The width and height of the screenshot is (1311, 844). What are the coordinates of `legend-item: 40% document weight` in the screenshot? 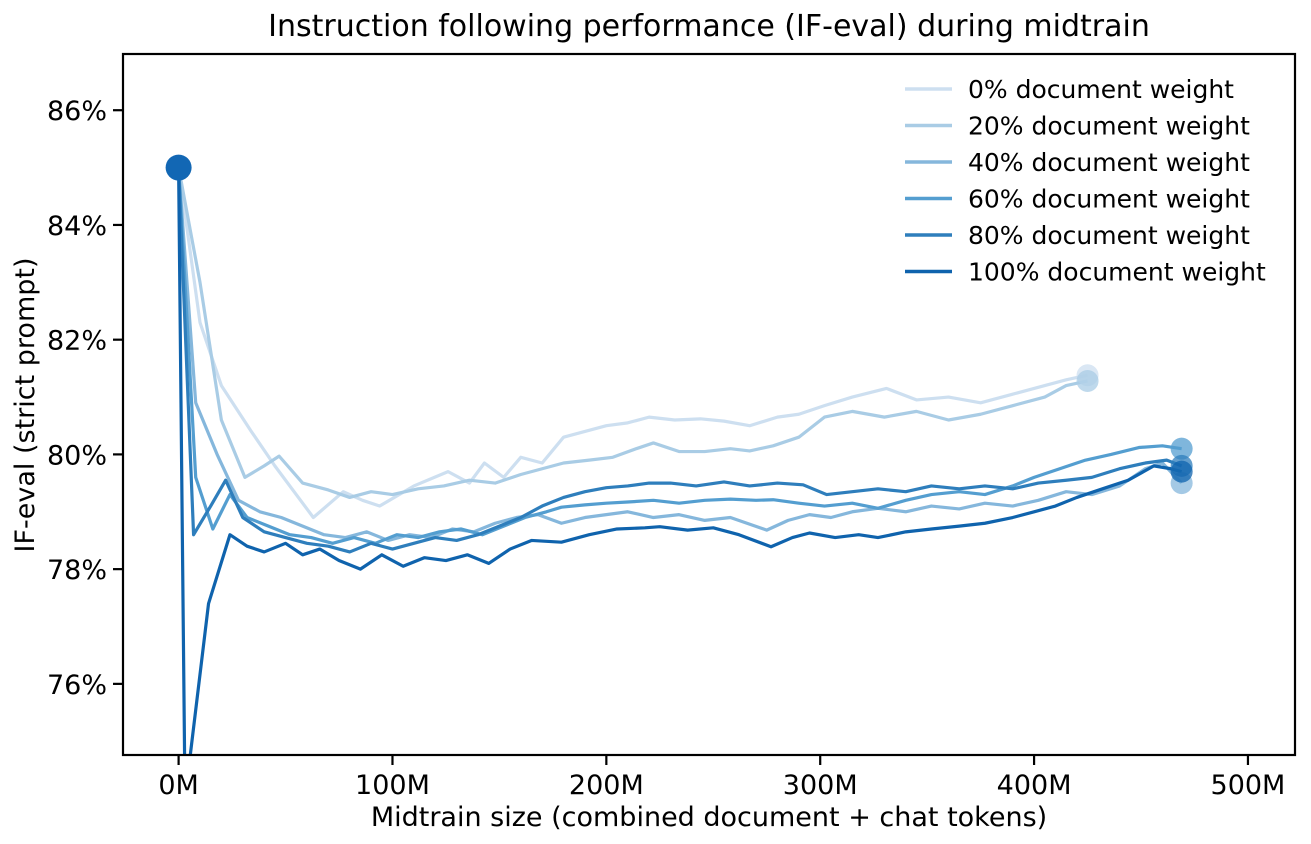 It's located at (1077, 162).